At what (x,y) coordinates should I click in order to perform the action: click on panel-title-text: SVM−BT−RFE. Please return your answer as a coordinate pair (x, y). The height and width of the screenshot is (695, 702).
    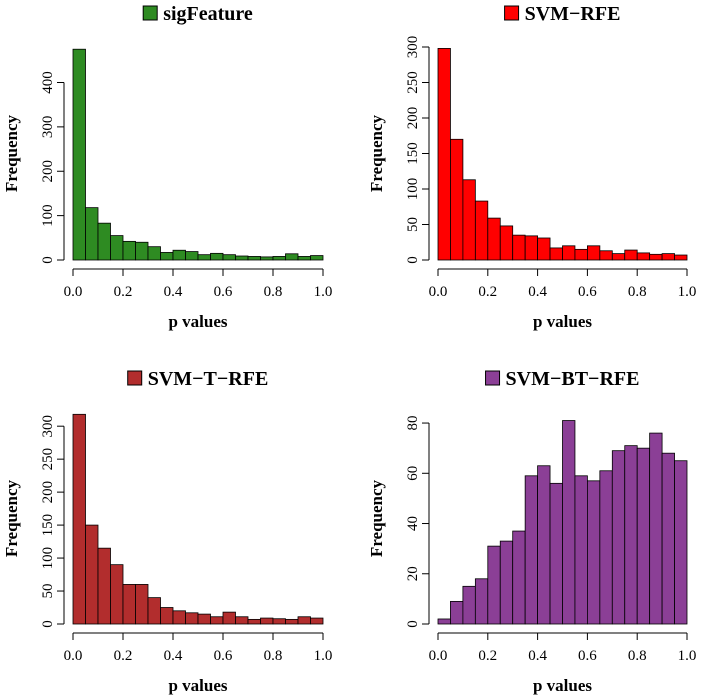
    Looking at the image, I should click on (573, 379).